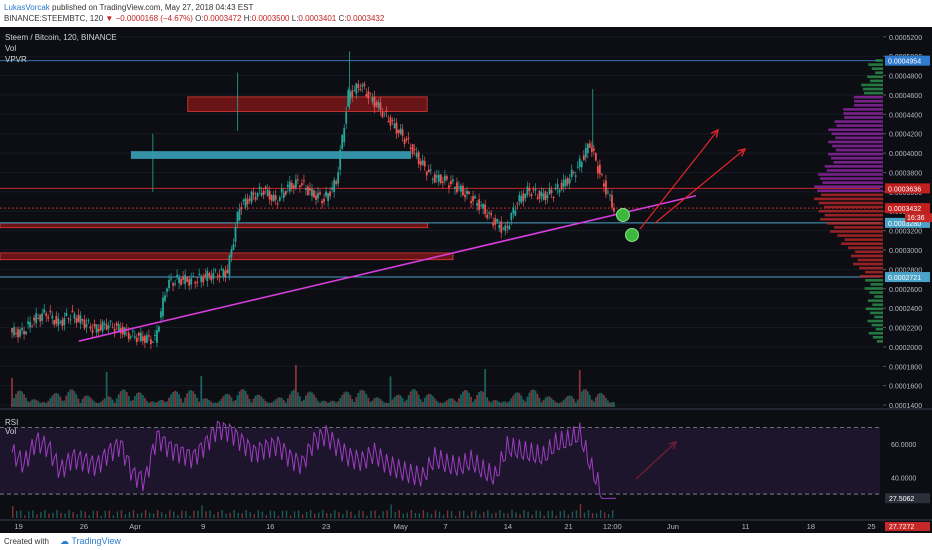  Describe the element at coordinates (90, 541) in the screenshot. I see `tradingview-logo: ☁ TradingView` at that location.